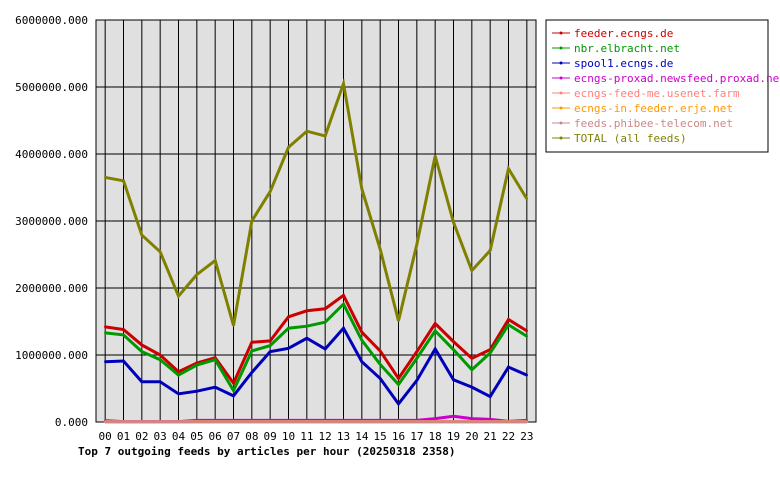 The height and width of the screenshot is (484, 780). Describe the element at coordinates (160, 436) in the screenshot. I see `x-tick-label: 03` at that location.